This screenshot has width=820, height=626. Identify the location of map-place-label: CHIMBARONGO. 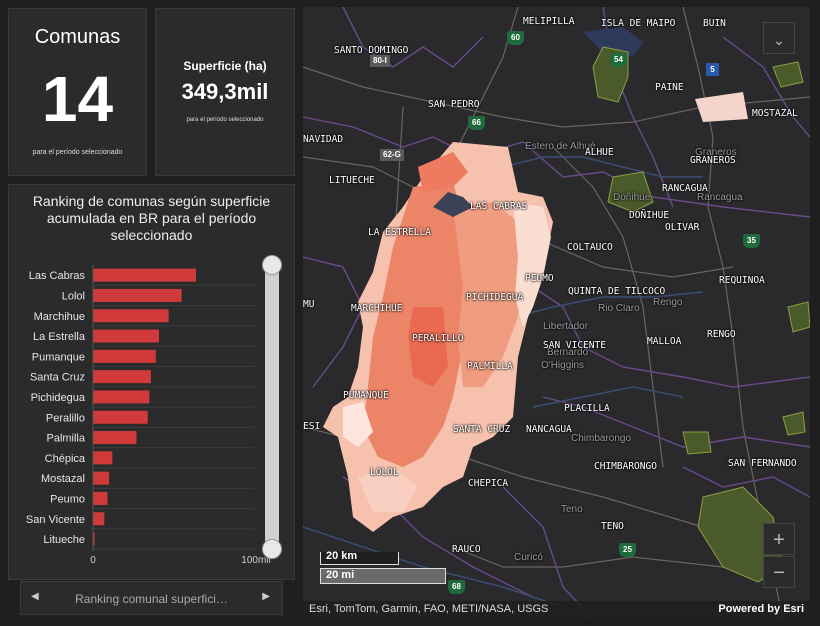
(625, 466).